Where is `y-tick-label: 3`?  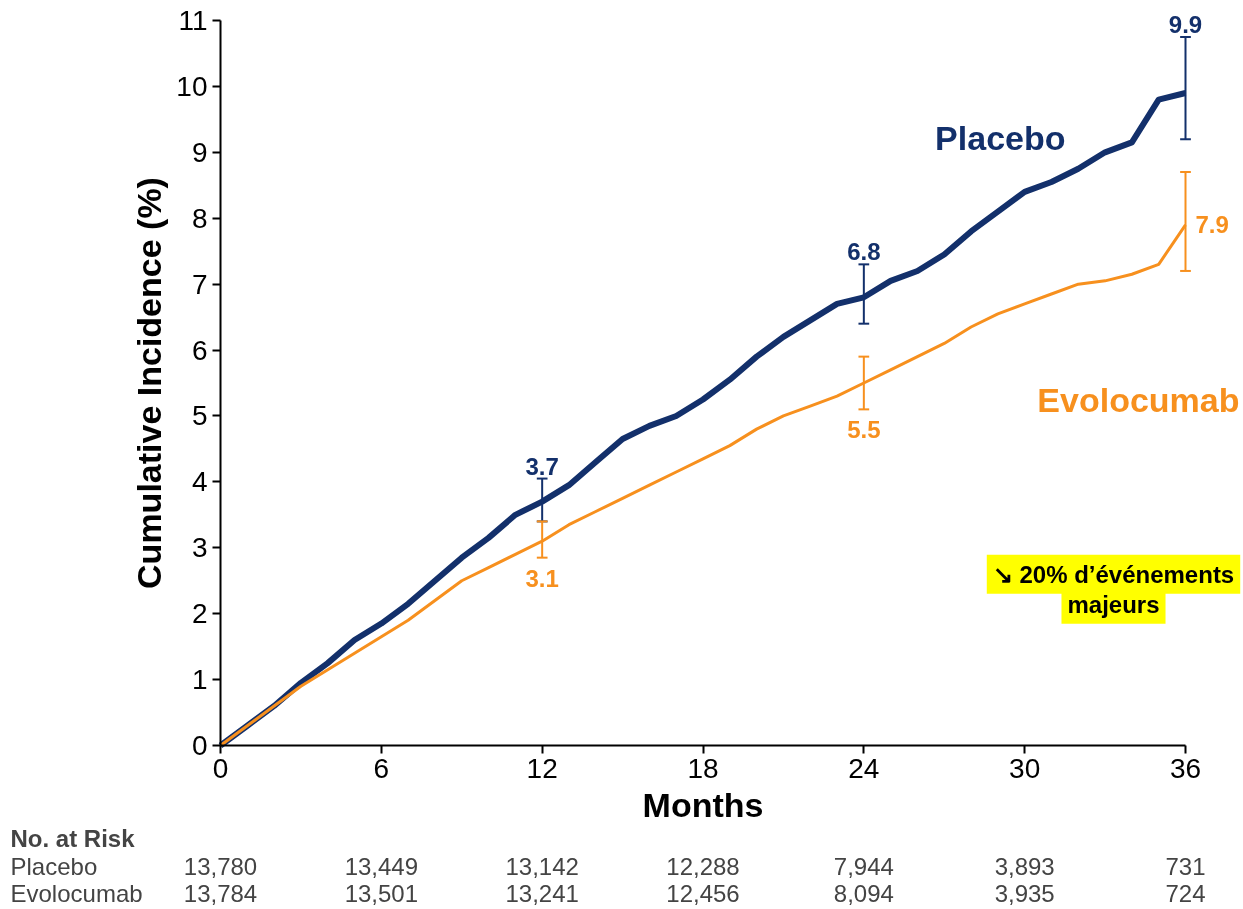 y-tick-label: 3 is located at coordinates (199, 548).